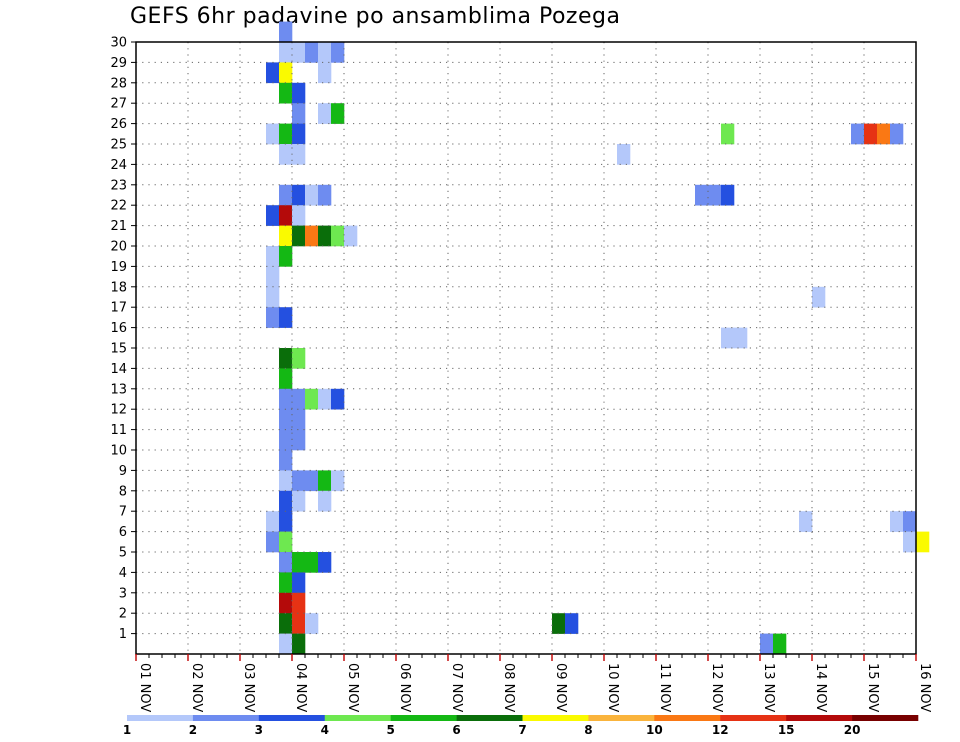 The height and width of the screenshot is (742, 960). I want to click on y-tick-label: 5, so click(123, 553).